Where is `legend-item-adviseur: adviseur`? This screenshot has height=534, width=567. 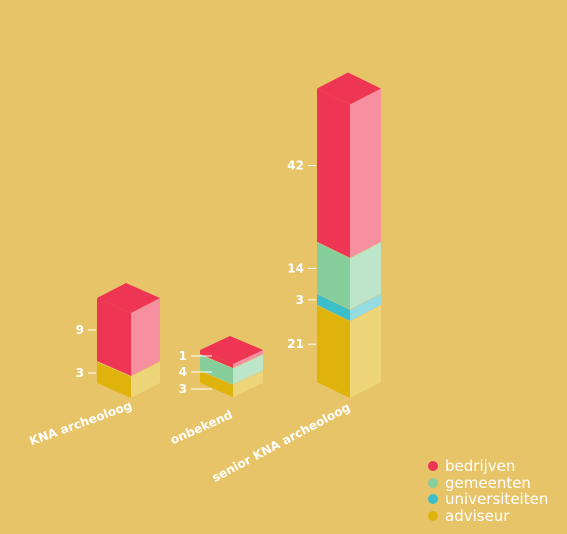
legend-item-adviseur: adviseur is located at coordinates (488, 516).